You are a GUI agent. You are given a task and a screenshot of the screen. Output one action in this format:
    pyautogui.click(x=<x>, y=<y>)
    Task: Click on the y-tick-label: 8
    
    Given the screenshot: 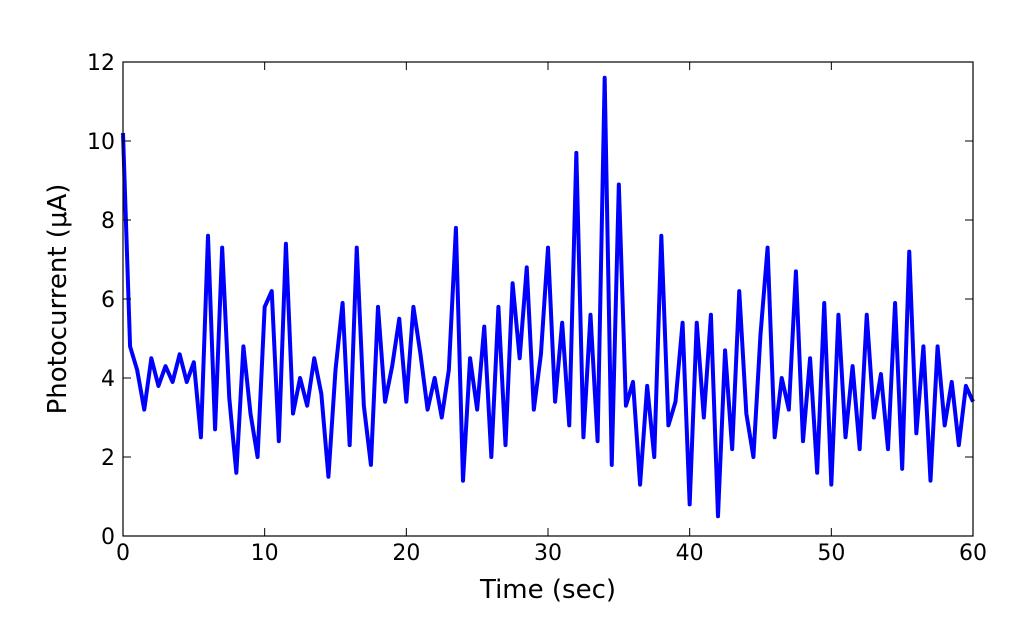 What is the action you would take?
    pyautogui.click(x=108, y=221)
    